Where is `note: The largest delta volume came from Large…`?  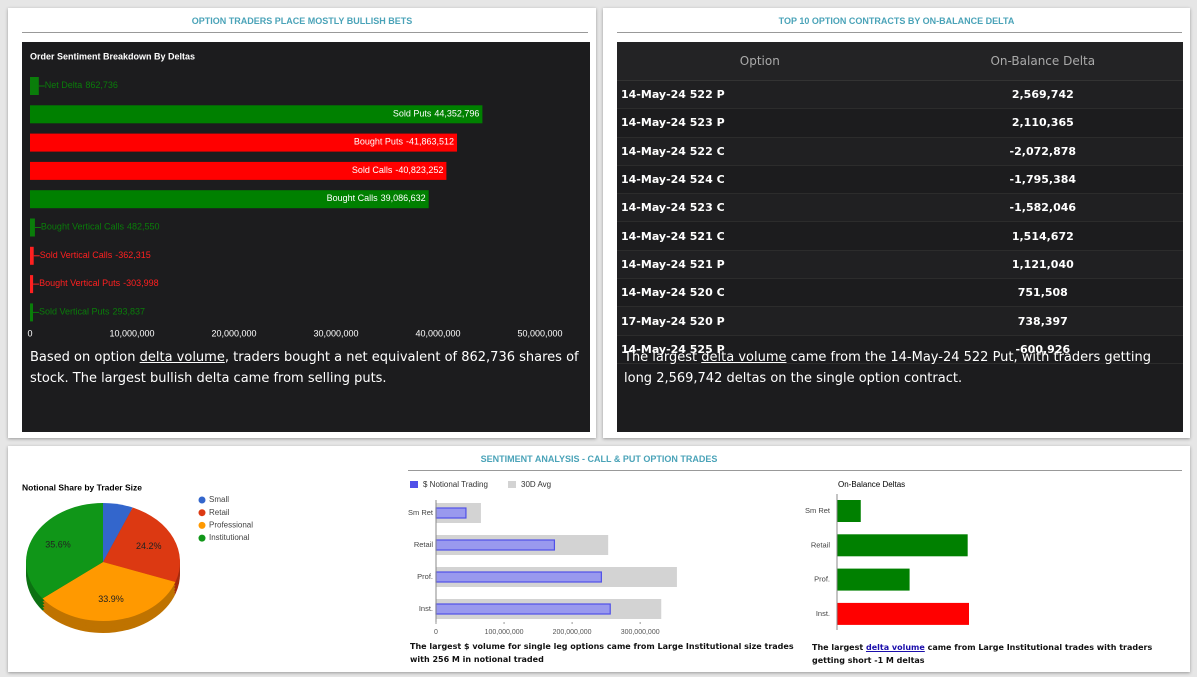 note: The largest delta volume came from Large… is located at coordinates (998, 654).